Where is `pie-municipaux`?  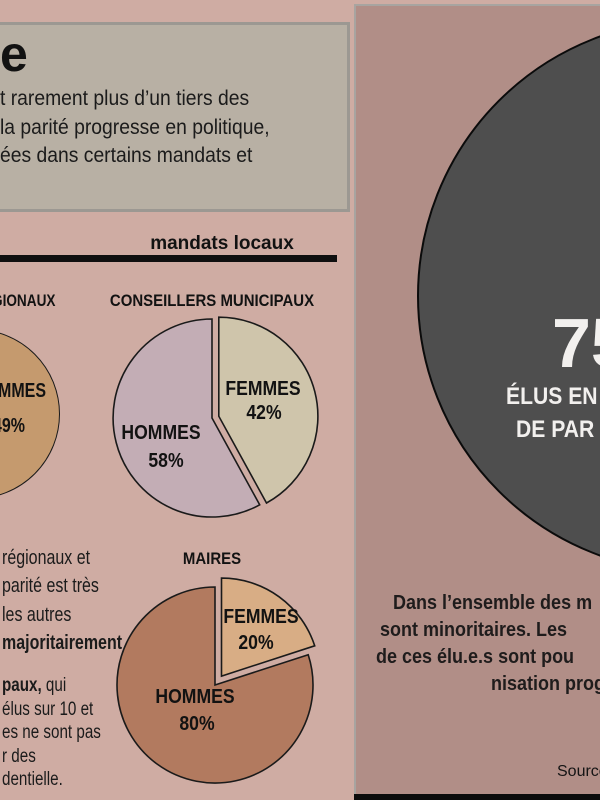
pie-municipaux is located at coordinates (215, 417).